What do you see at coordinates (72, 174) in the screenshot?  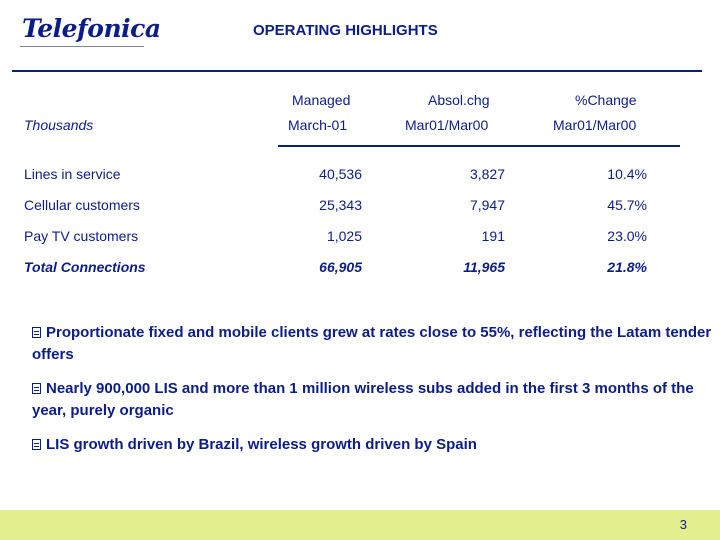 I see `row-label: Lines in service` at bounding box center [72, 174].